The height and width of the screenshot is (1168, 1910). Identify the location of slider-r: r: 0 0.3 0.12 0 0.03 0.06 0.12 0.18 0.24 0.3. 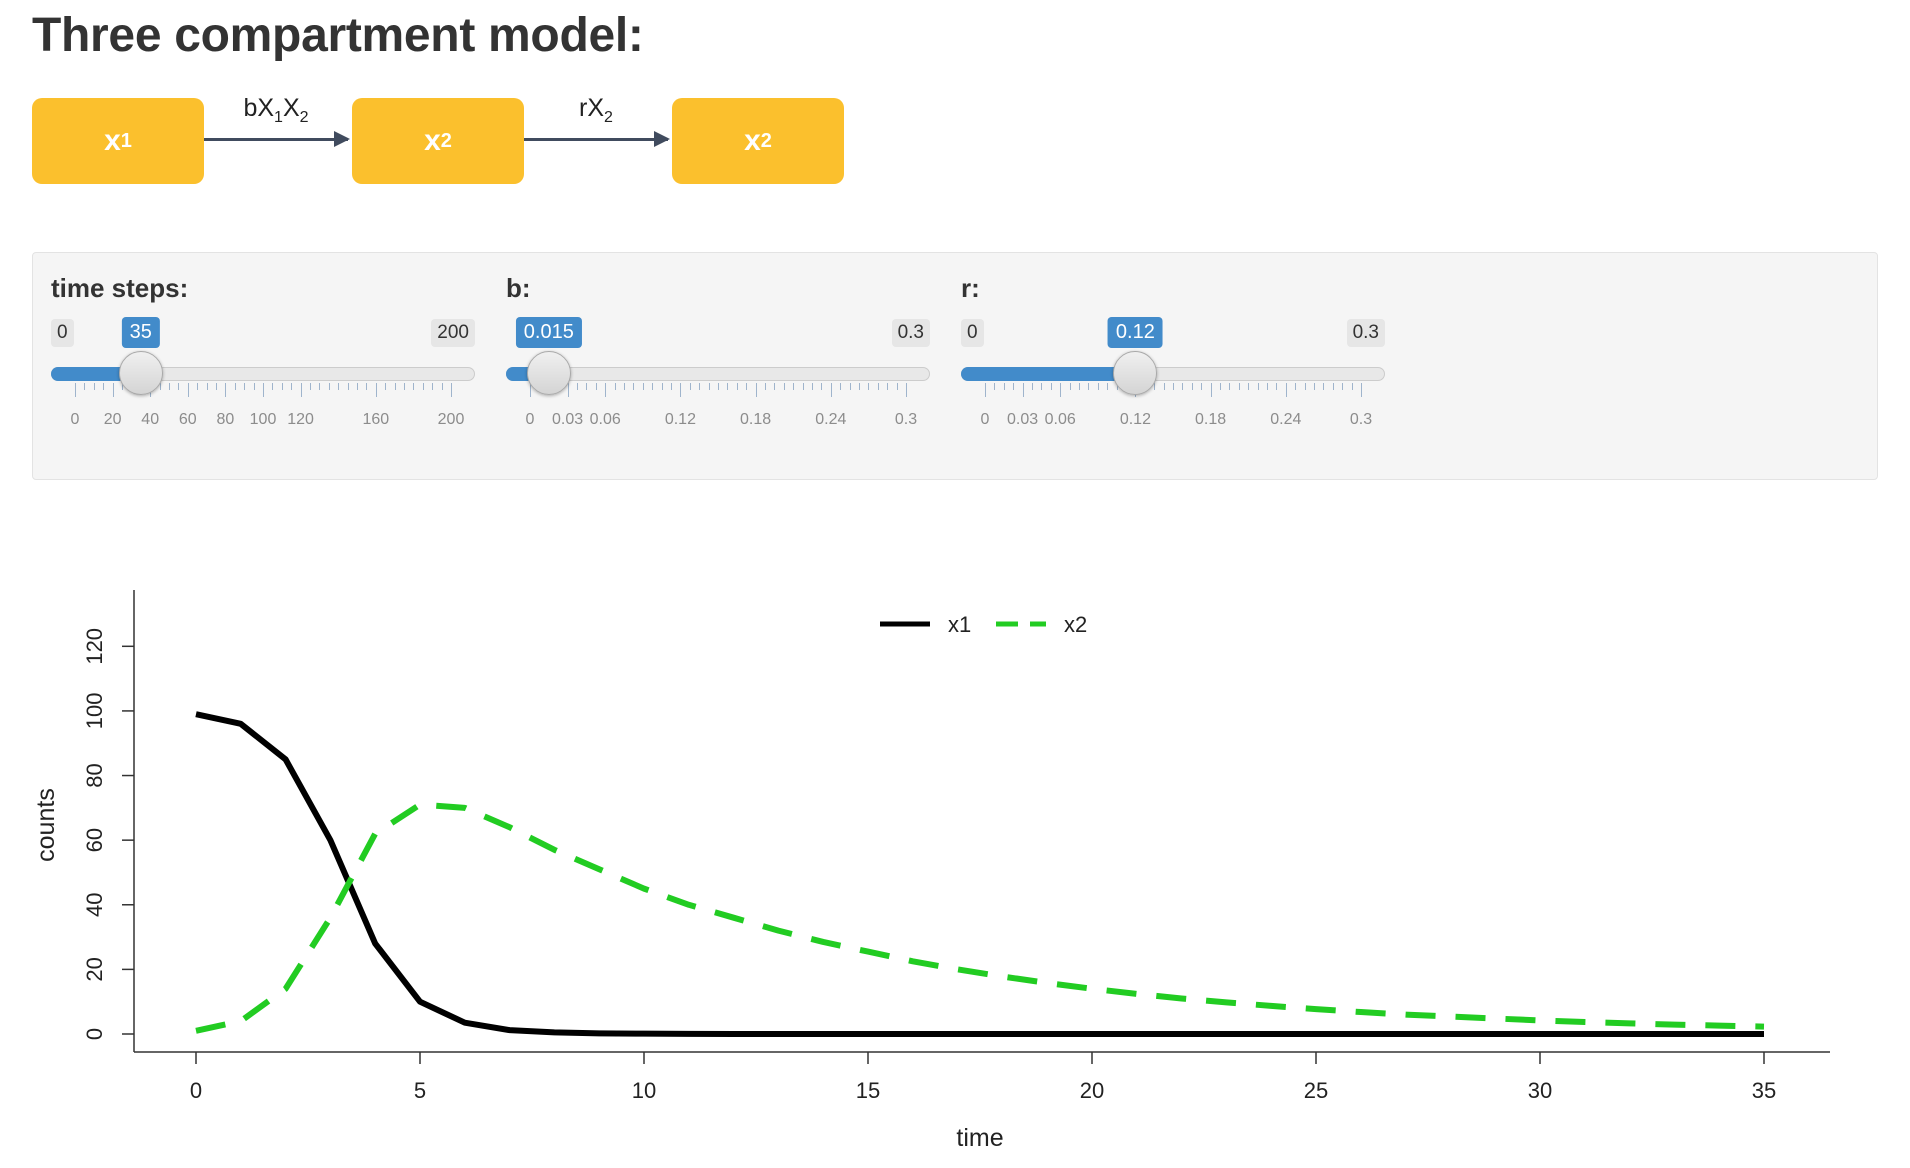
(1164, 367).